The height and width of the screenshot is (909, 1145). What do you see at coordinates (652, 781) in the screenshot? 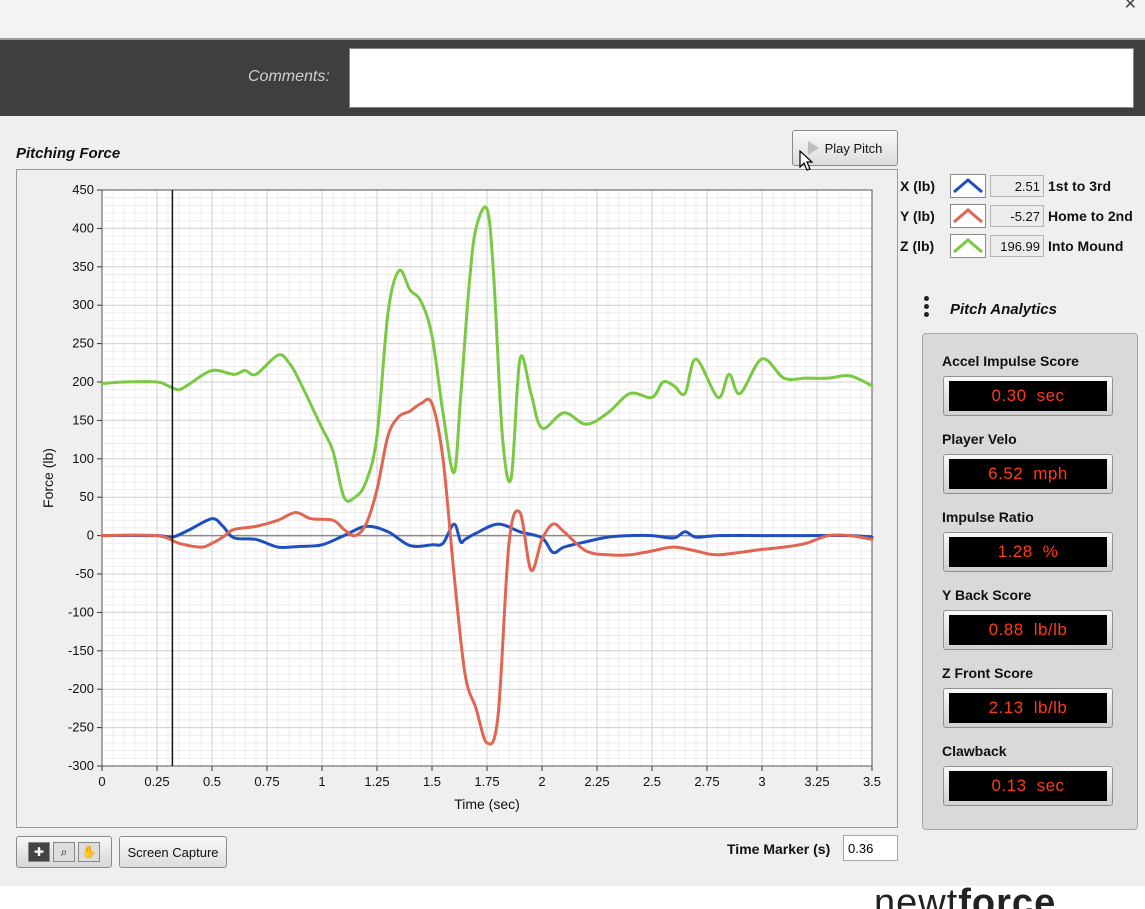
I see `x-tick-label: 2.5` at bounding box center [652, 781].